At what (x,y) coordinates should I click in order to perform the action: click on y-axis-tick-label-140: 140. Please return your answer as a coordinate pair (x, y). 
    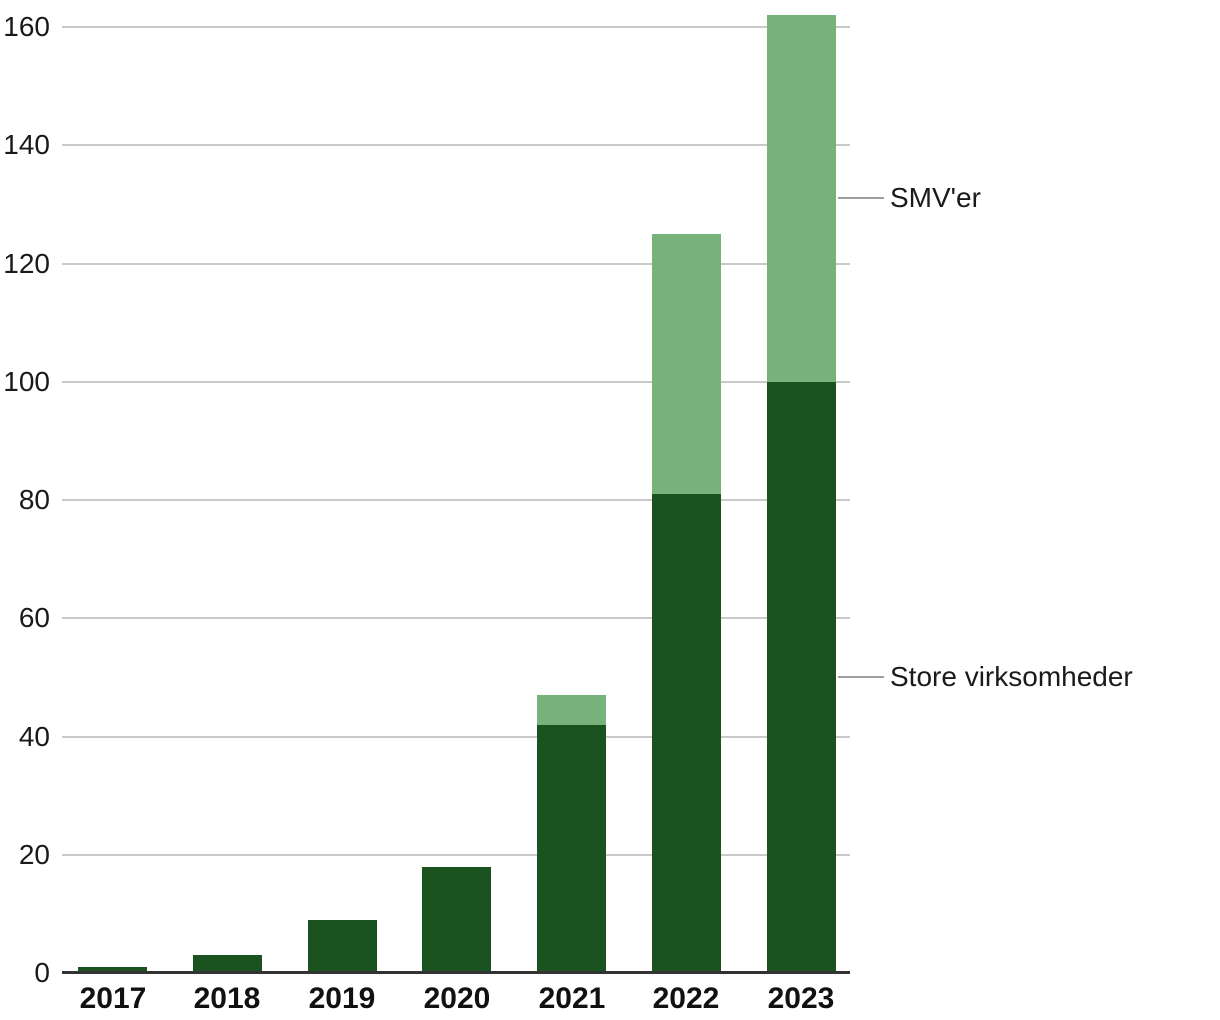
    Looking at the image, I should click on (26, 144).